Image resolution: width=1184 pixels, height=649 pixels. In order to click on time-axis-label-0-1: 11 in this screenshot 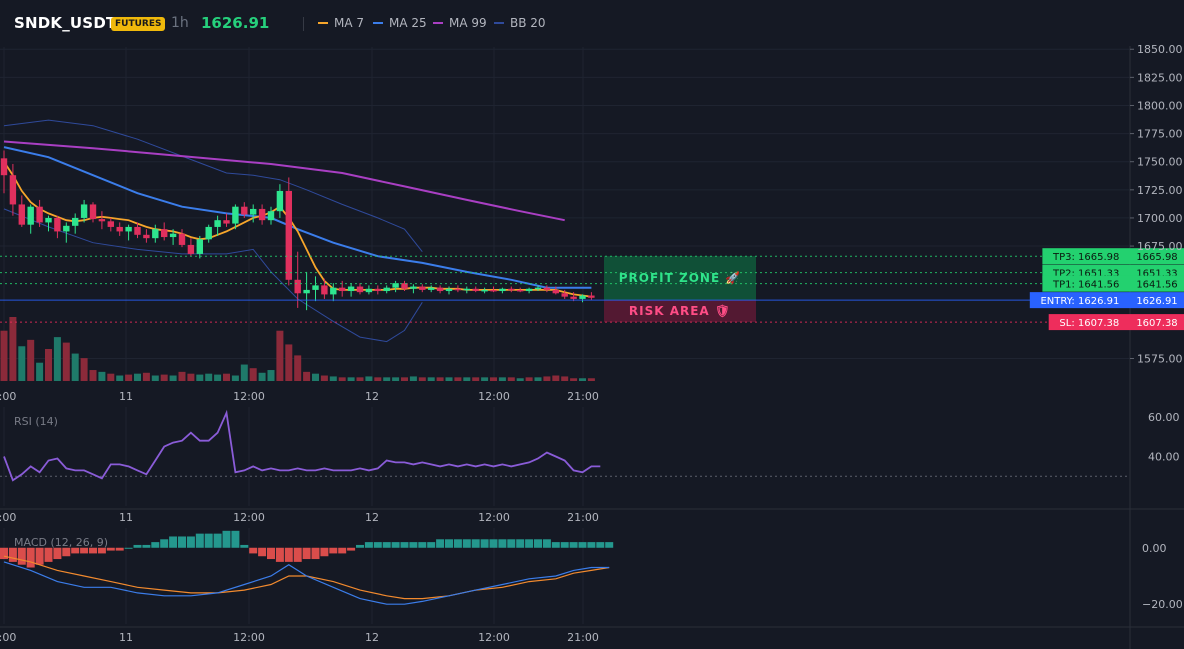, I will do `click(126, 396)`.